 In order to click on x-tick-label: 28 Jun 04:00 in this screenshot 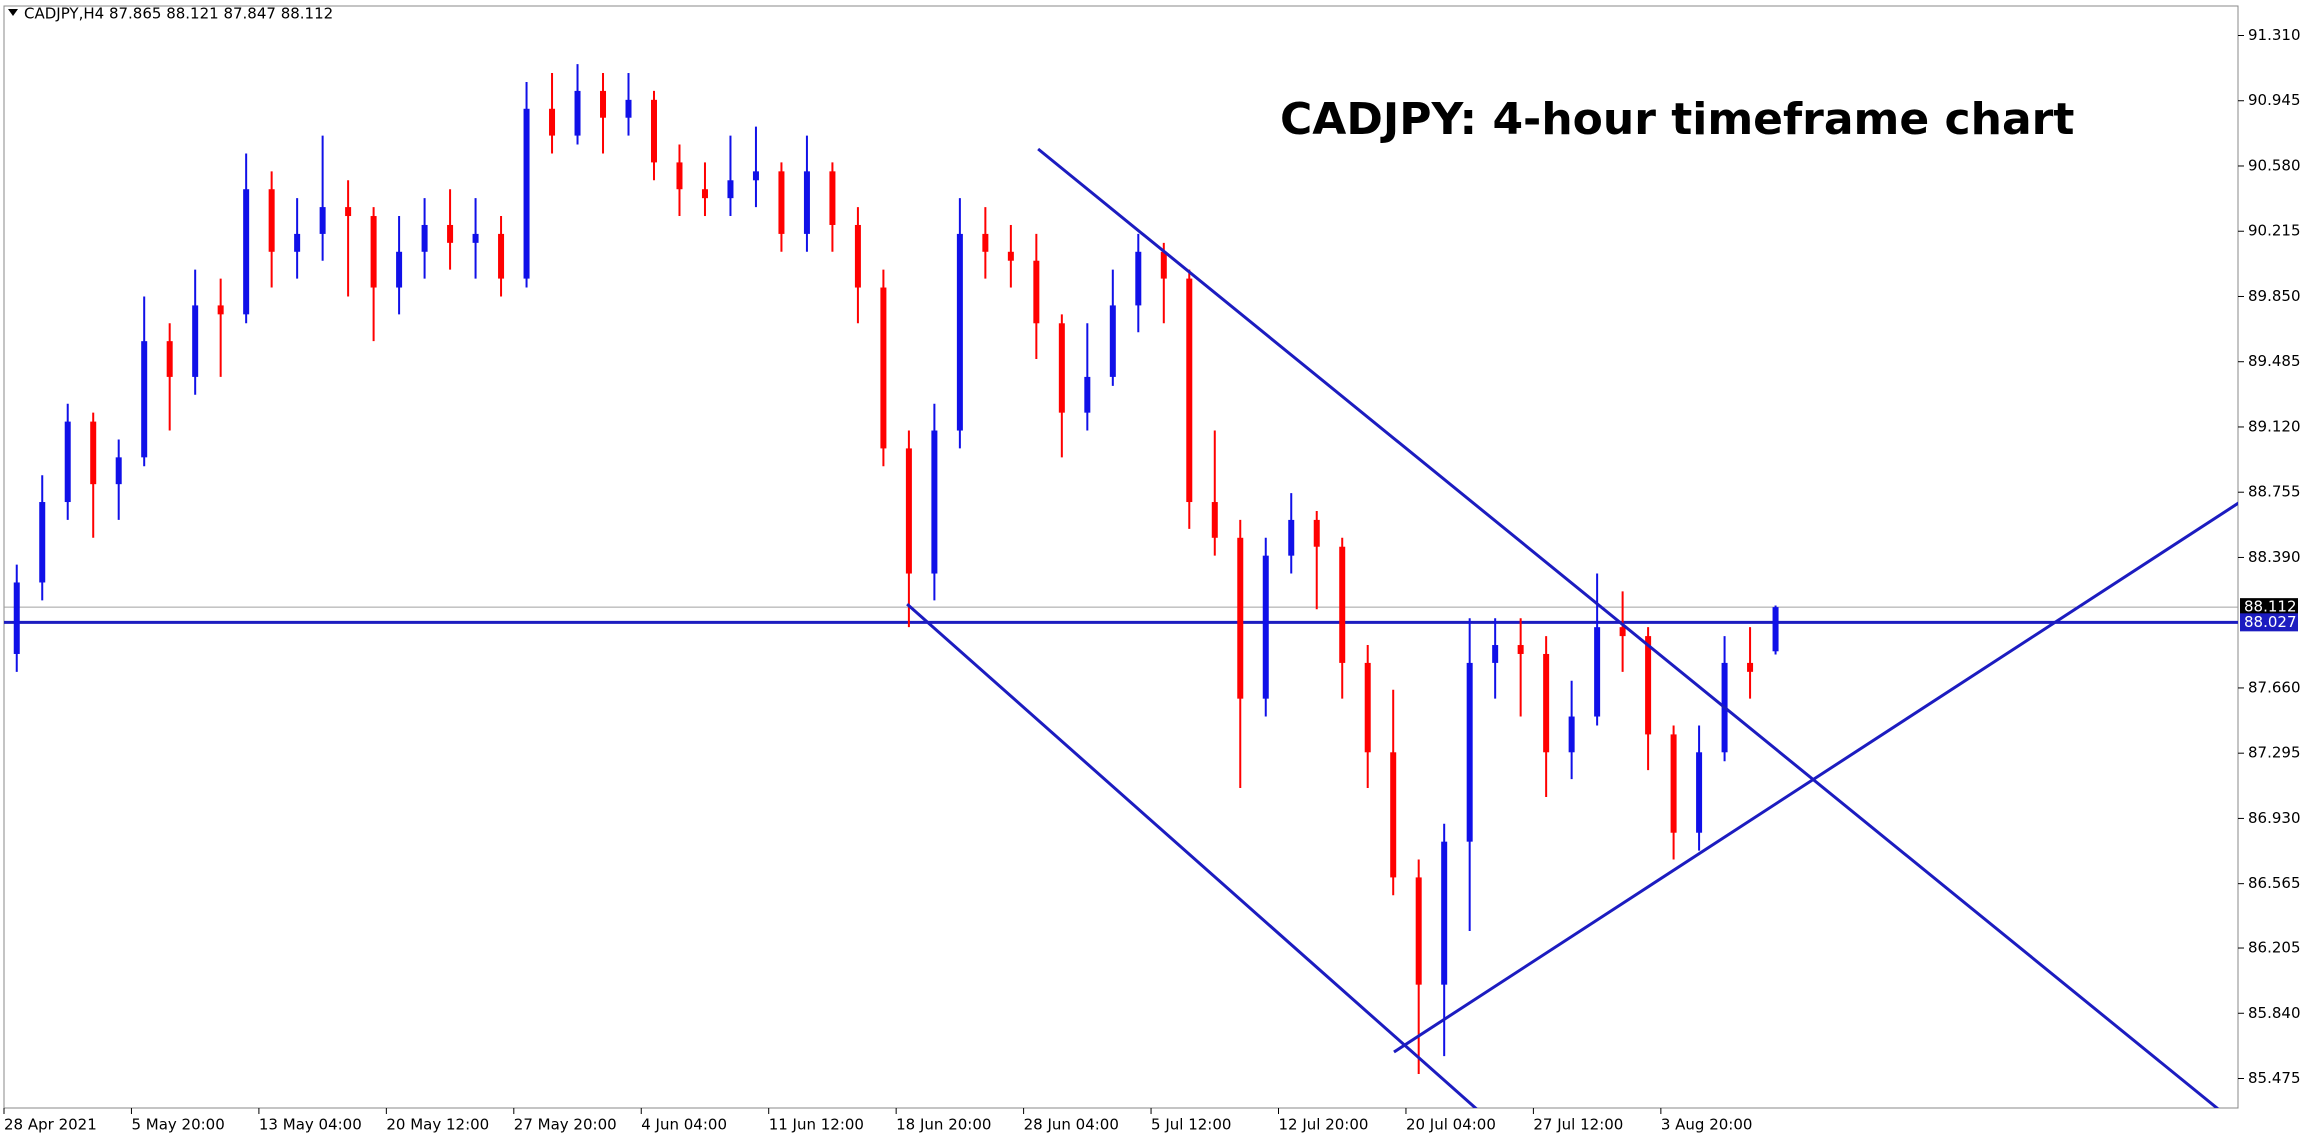, I will do `click(1071, 1125)`.